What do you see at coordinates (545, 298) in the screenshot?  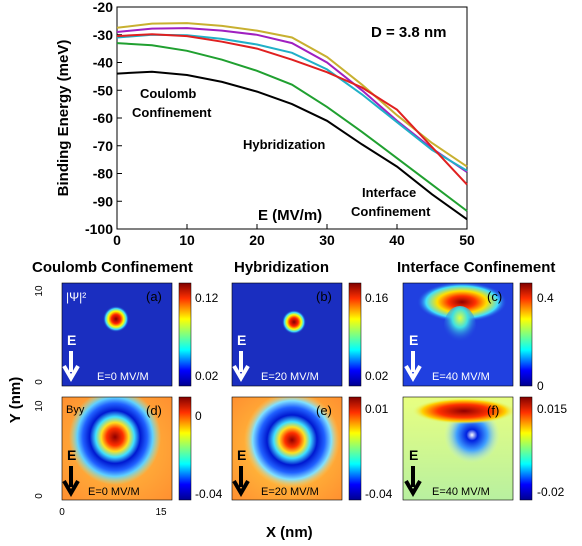 I see `cbar-top-c: 0.4` at bounding box center [545, 298].